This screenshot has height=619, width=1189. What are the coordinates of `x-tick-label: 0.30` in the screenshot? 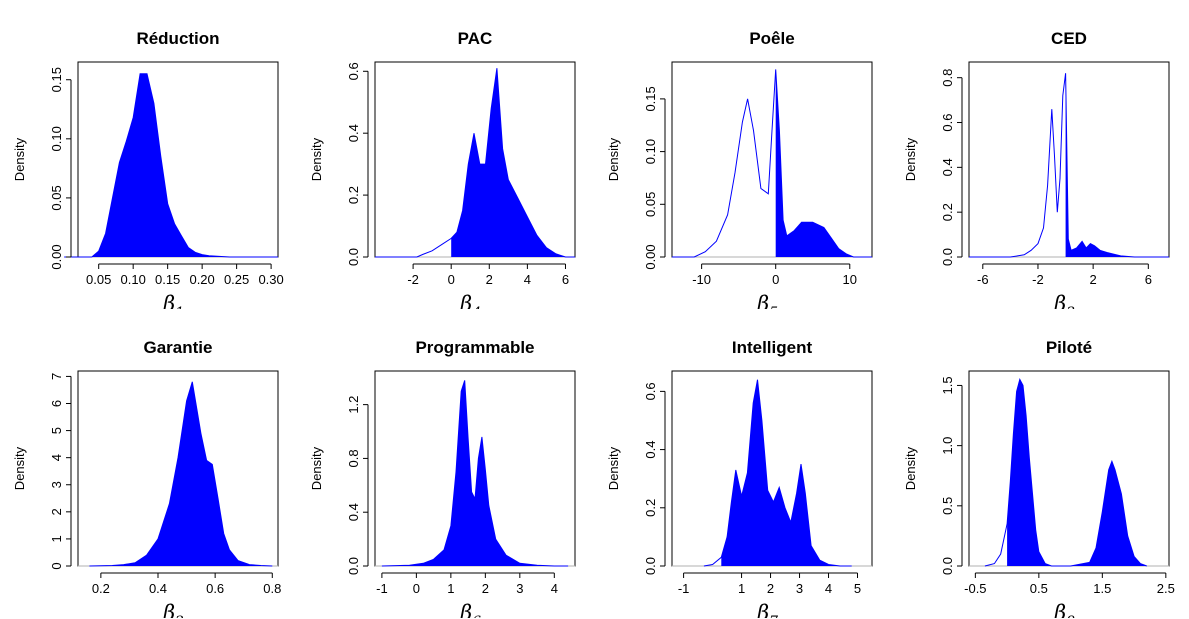 It's located at (270, 279).